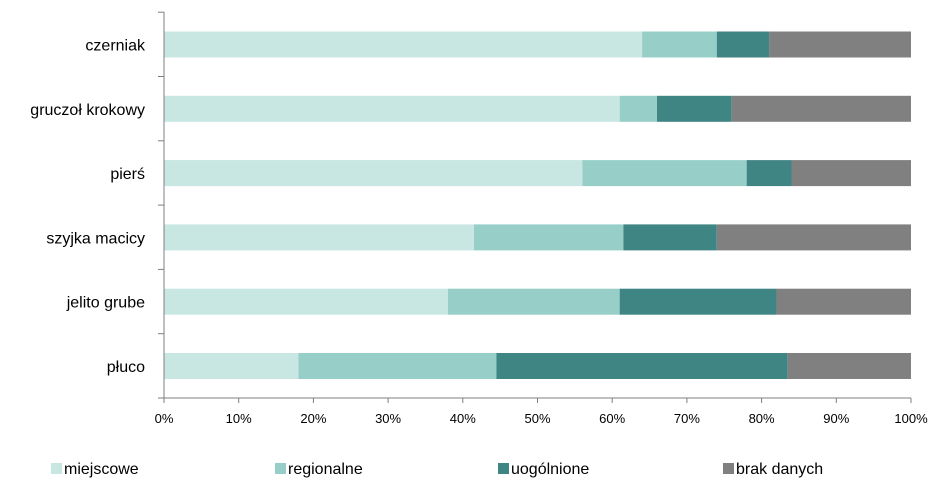 The height and width of the screenshot is (484, 931). I want to click on x-tick-label: 20%, so click(313, 418).